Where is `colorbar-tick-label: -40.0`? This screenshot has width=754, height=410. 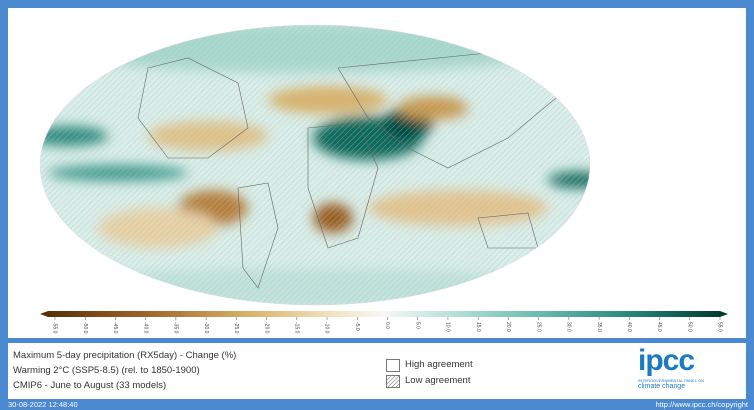 colorbar-tick-label: -40.0 is located at coordinates (145, 328).